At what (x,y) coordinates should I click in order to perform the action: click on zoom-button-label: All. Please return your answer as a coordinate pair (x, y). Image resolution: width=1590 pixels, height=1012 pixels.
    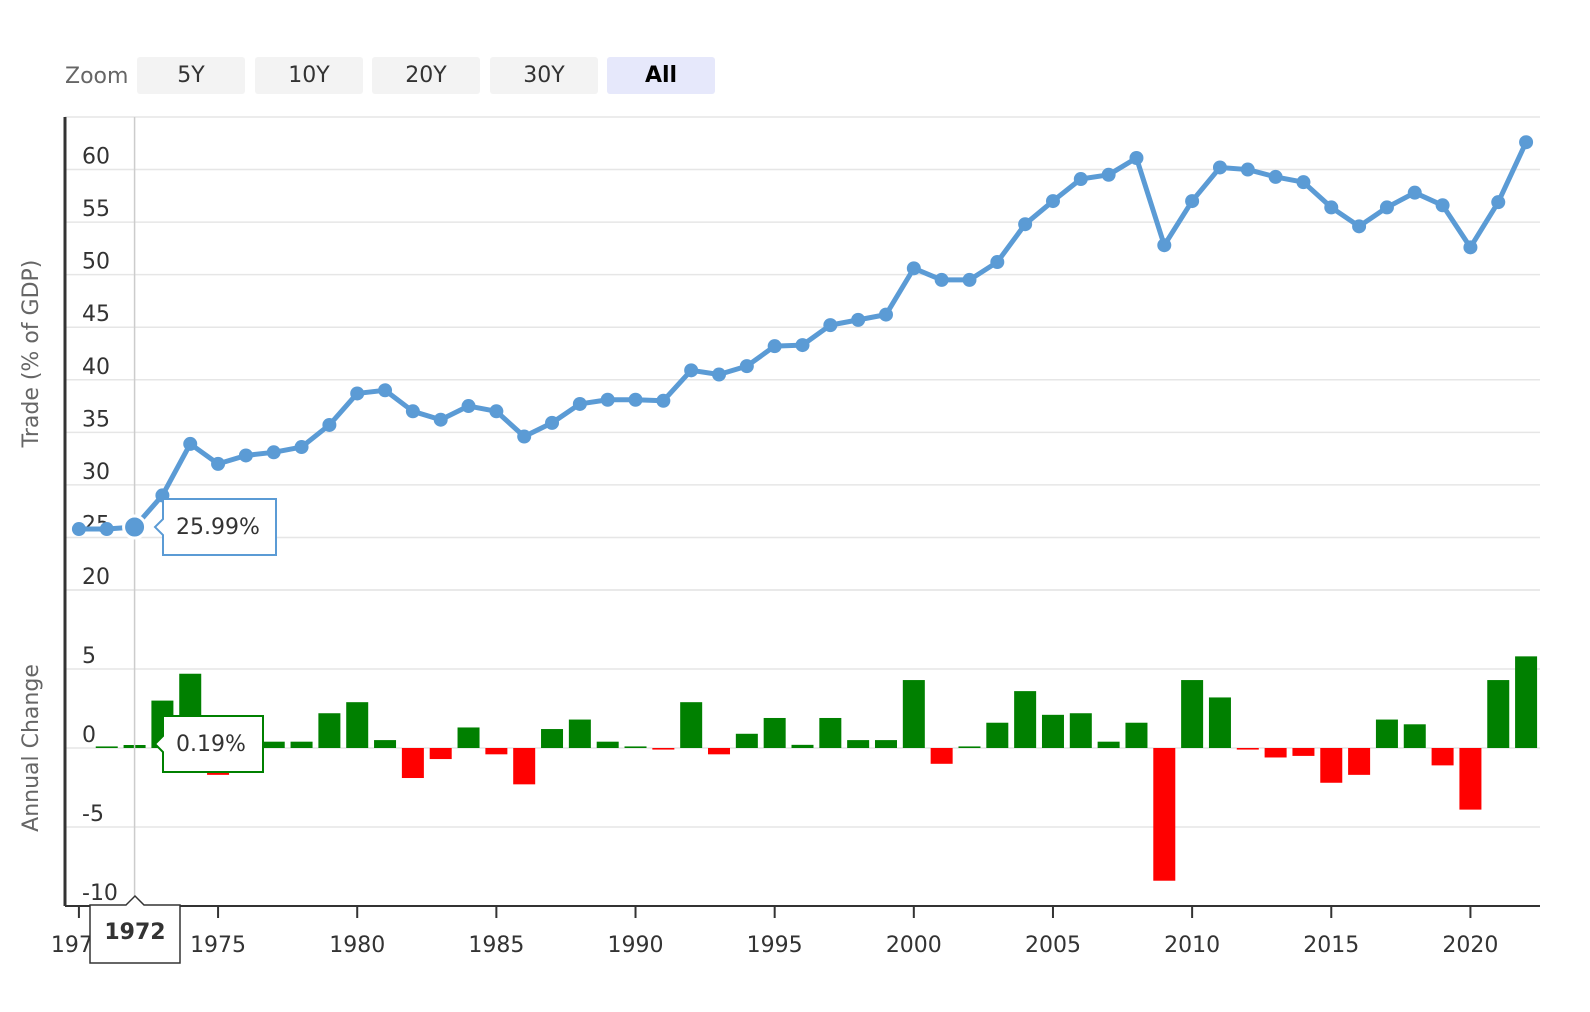
    Looking at the image, I should click on (661, 75).